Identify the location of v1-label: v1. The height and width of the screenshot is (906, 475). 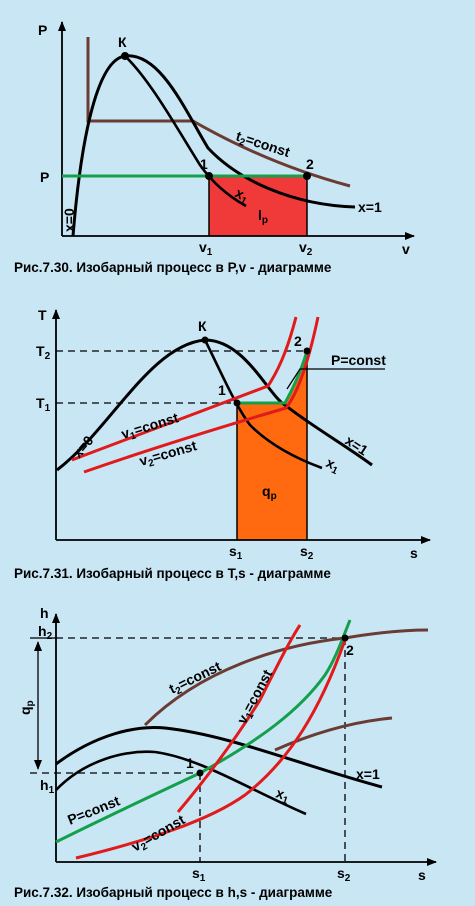
(206, 248).